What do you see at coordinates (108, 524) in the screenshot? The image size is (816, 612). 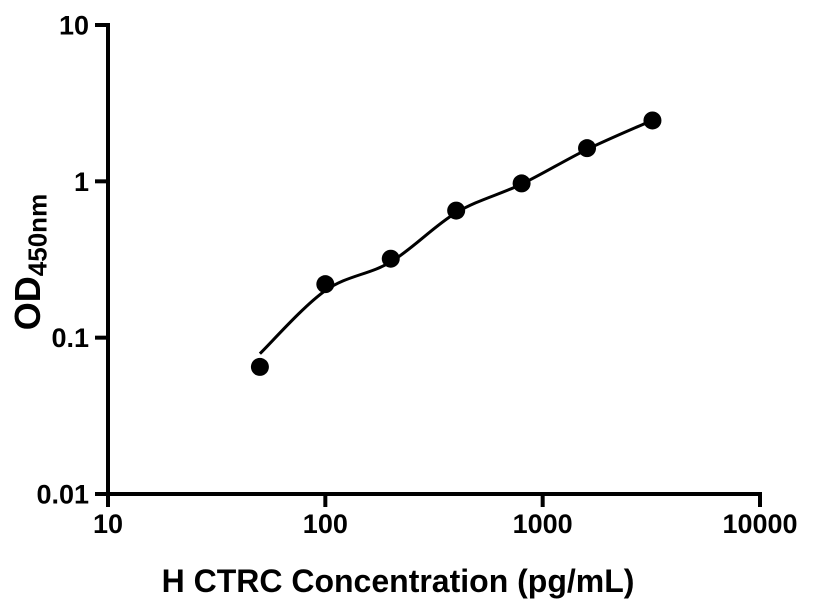 I see `x-tick-label: 10` at bounding box center [108, 524].